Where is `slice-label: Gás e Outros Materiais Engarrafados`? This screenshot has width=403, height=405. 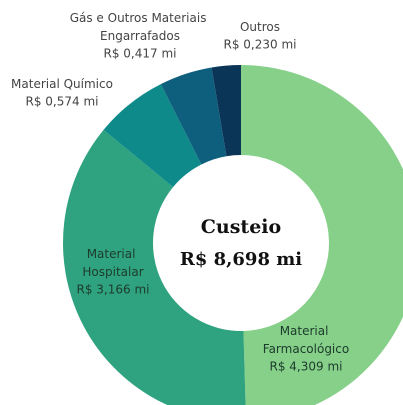 slice-label: Gás e Outros Materiais Engarrafados is located at coordinates (140, 27).